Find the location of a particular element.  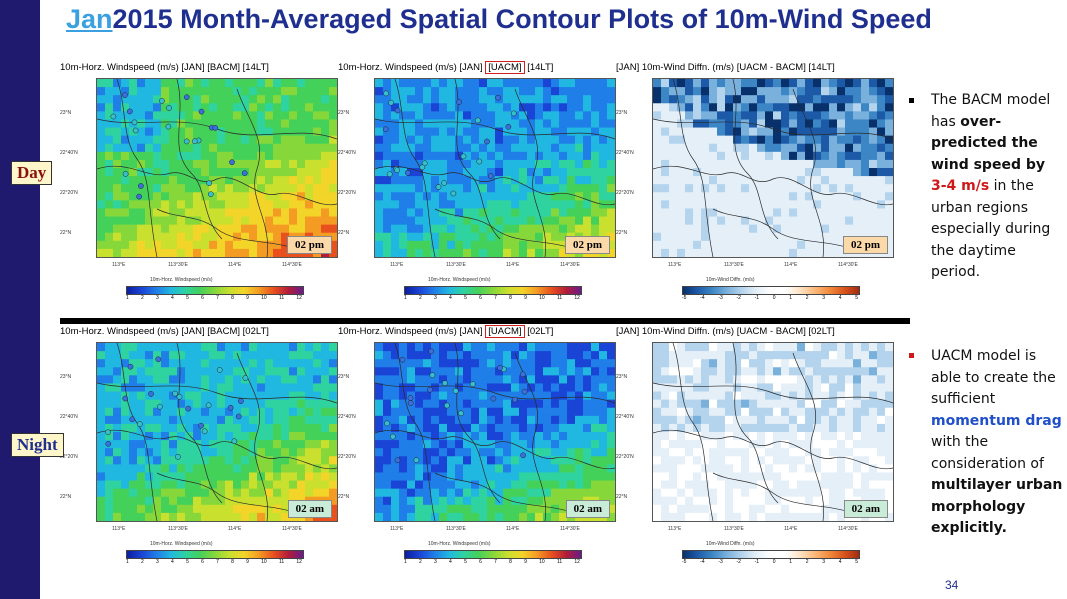

note-1-bold-span: over- is located at coordinates (981, 121).